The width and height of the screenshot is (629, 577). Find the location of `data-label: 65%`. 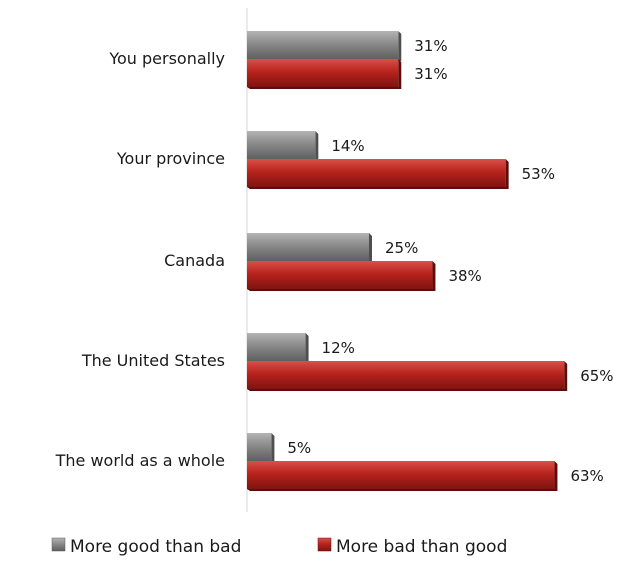

data-label: 65% is located at coordinates (596, 376).